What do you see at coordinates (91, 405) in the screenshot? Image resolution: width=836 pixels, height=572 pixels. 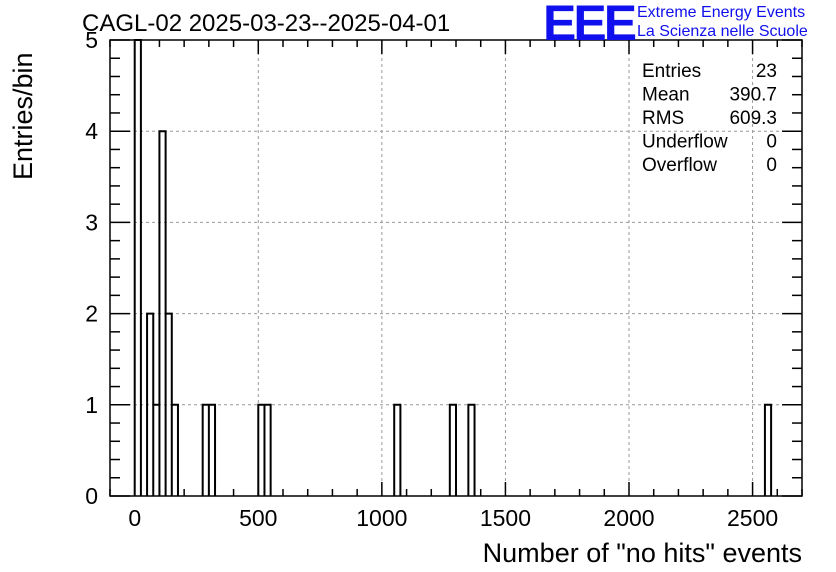 I see `y-tick-label: 1` at bounding box center [91, 405].